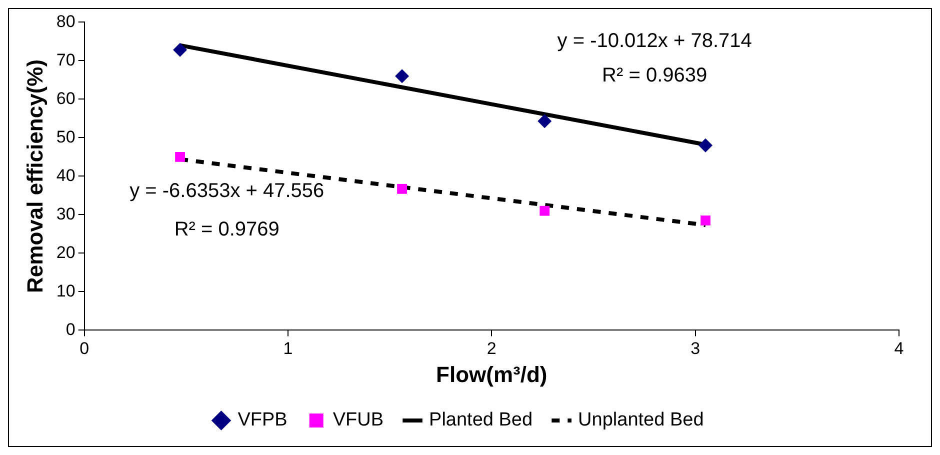 The width and height of the screenshot is (940, 455). What do you see at coordinates (899, 348) in the screenshot?
I see `x-tick-label: 4` at bounding box center [899, 348].